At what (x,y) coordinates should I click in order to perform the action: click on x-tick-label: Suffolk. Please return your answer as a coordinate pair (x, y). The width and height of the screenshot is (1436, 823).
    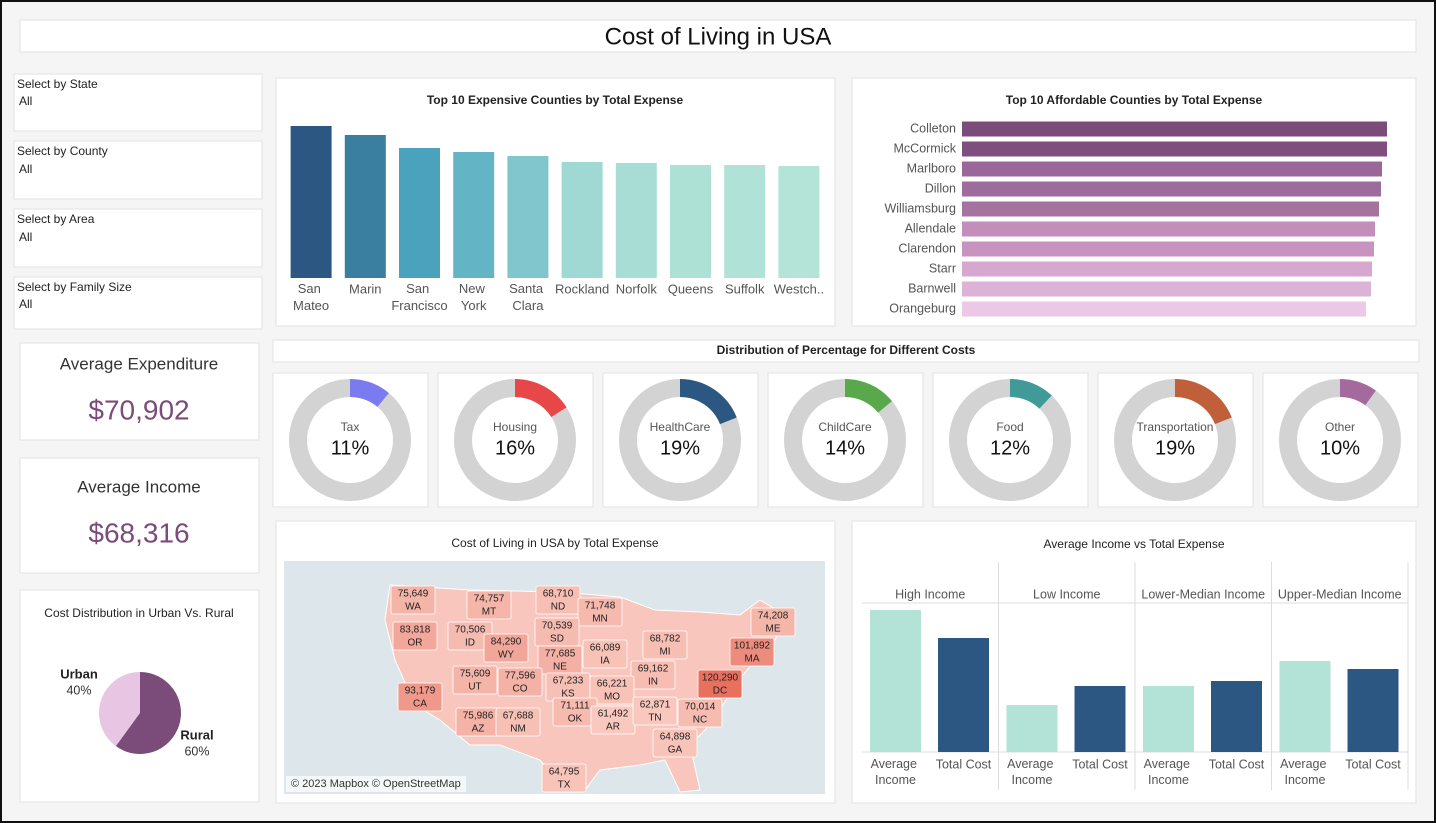
    Looking at the image, I should click on (745, 288).